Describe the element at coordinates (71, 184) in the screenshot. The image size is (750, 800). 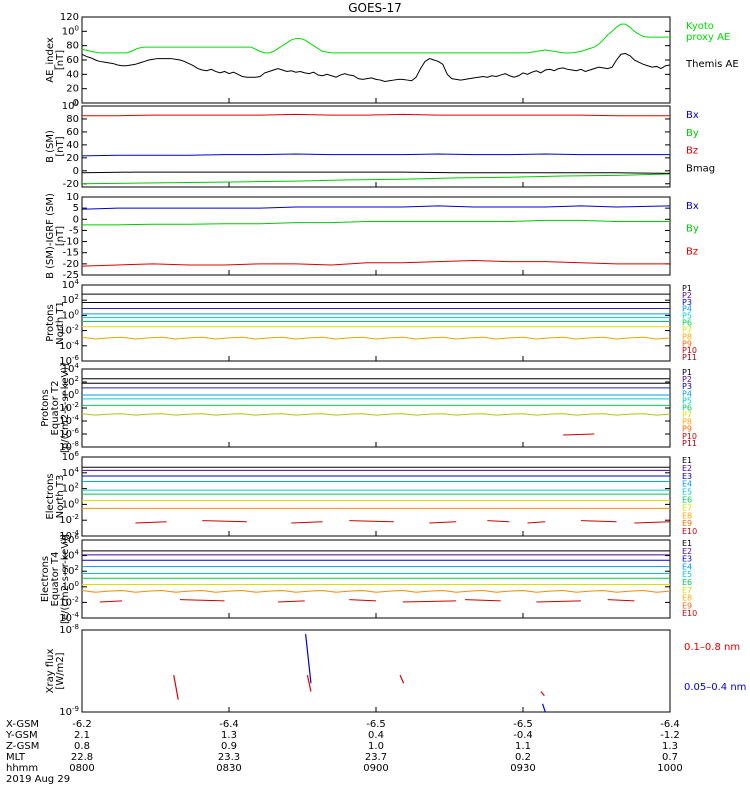
I see `y-tick-label: -20` at that location.